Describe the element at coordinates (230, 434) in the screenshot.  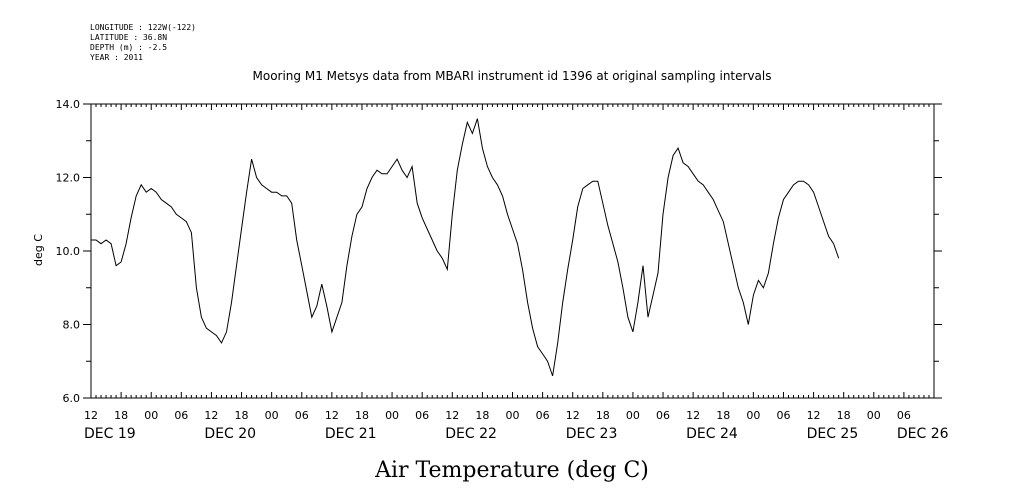
I see `day-label: DEC 20` at that location.